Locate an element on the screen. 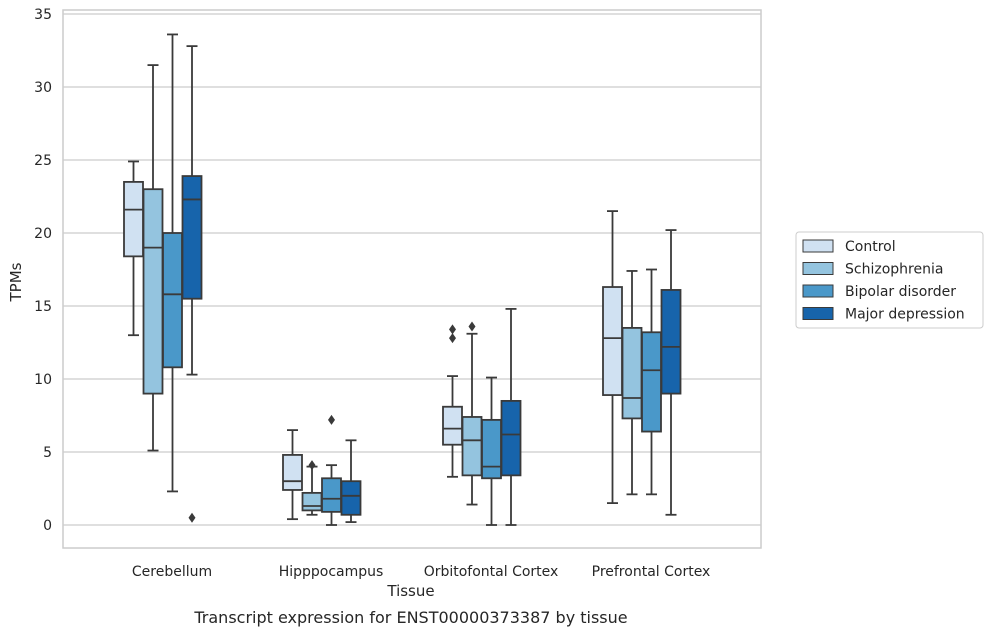  legend-label: Schizophrenia is located at coordinates (894, 270).